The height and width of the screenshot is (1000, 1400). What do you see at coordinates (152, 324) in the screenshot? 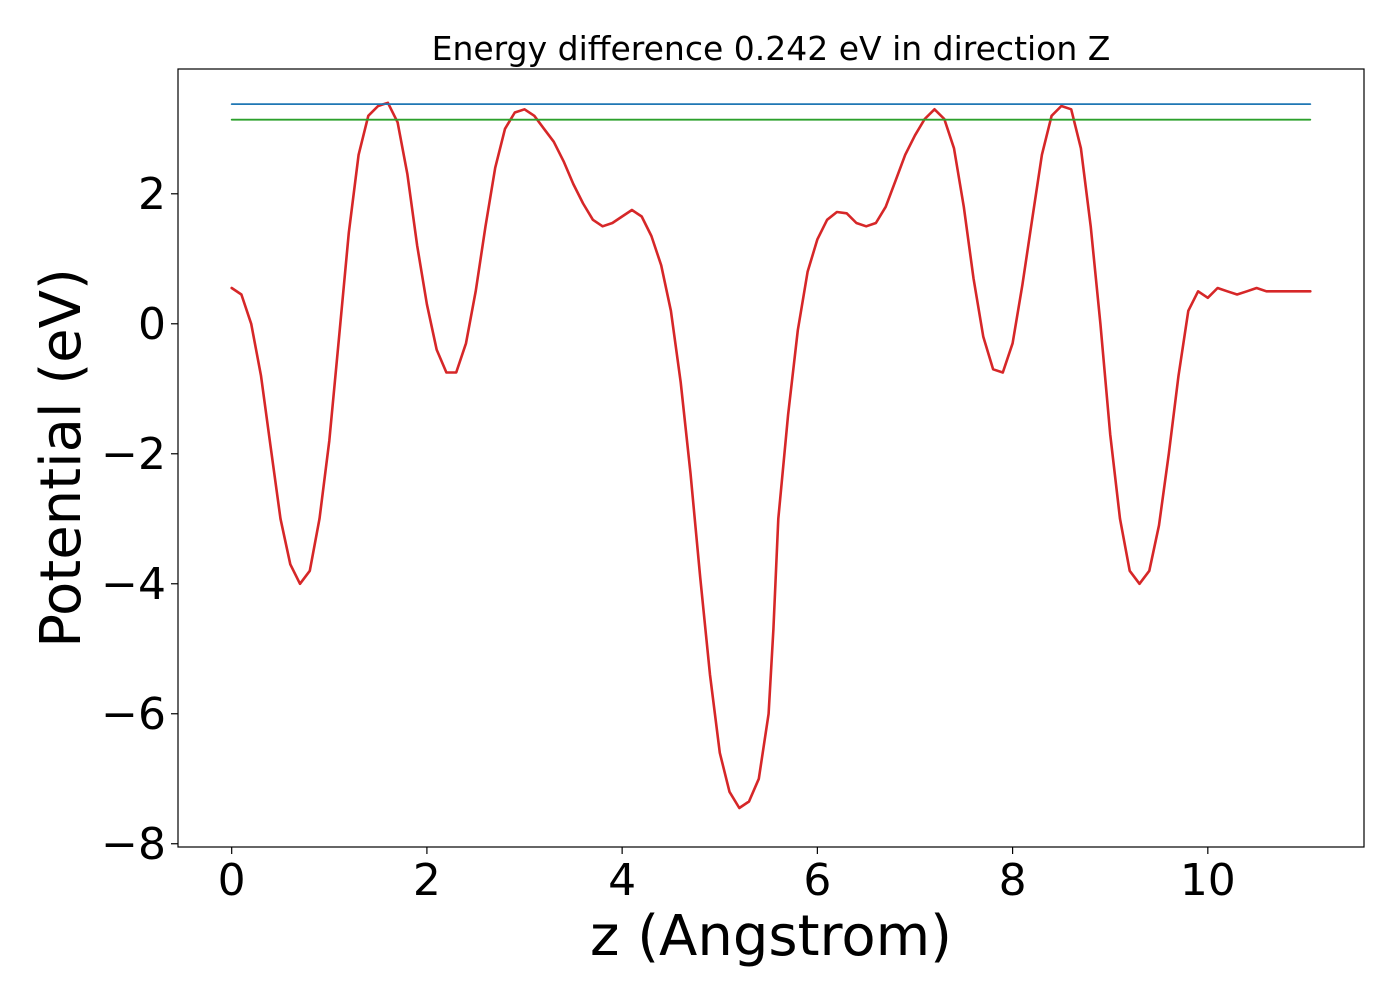
I see `y-tick-label: 0` at bounding box center [152, 324].